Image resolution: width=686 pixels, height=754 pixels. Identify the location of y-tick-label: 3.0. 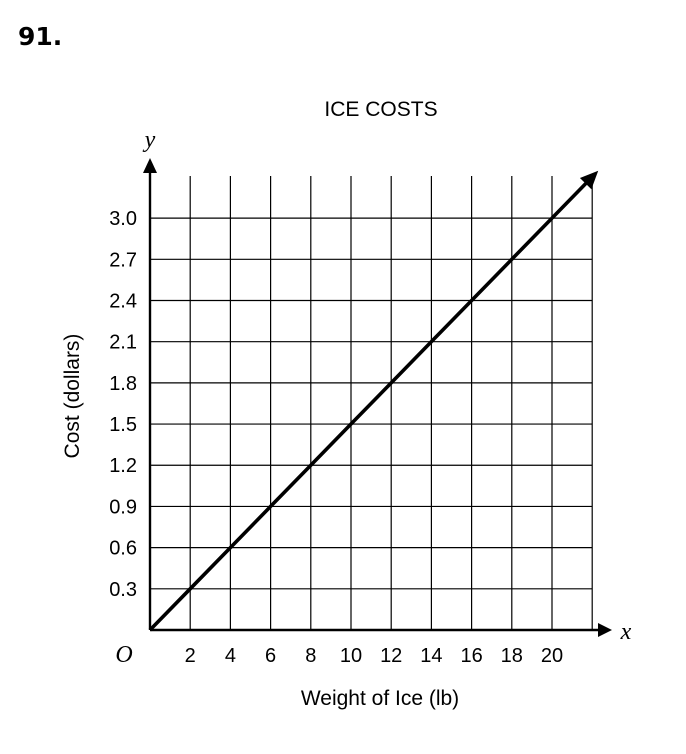
(123, 219).